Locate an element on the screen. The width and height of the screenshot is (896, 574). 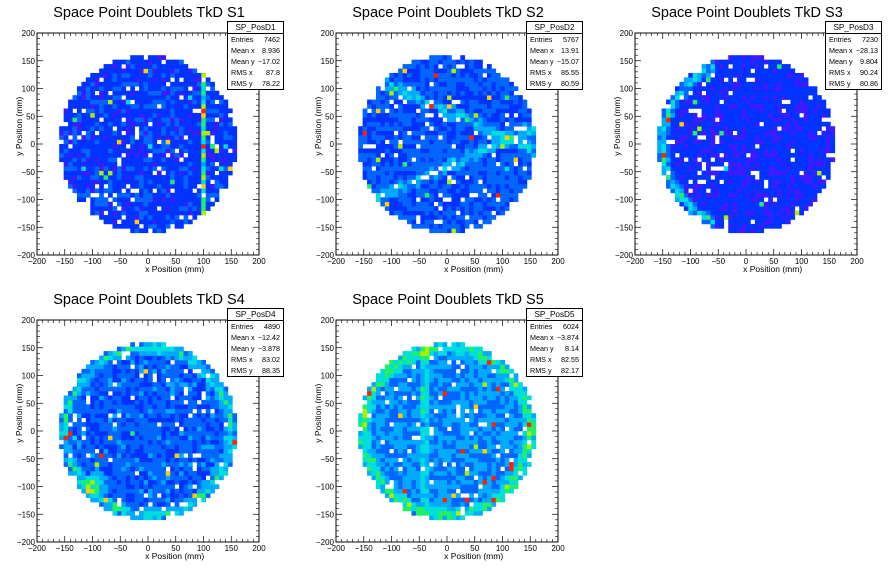
y-tick-label: 50 is located at coordinates (628, 116).